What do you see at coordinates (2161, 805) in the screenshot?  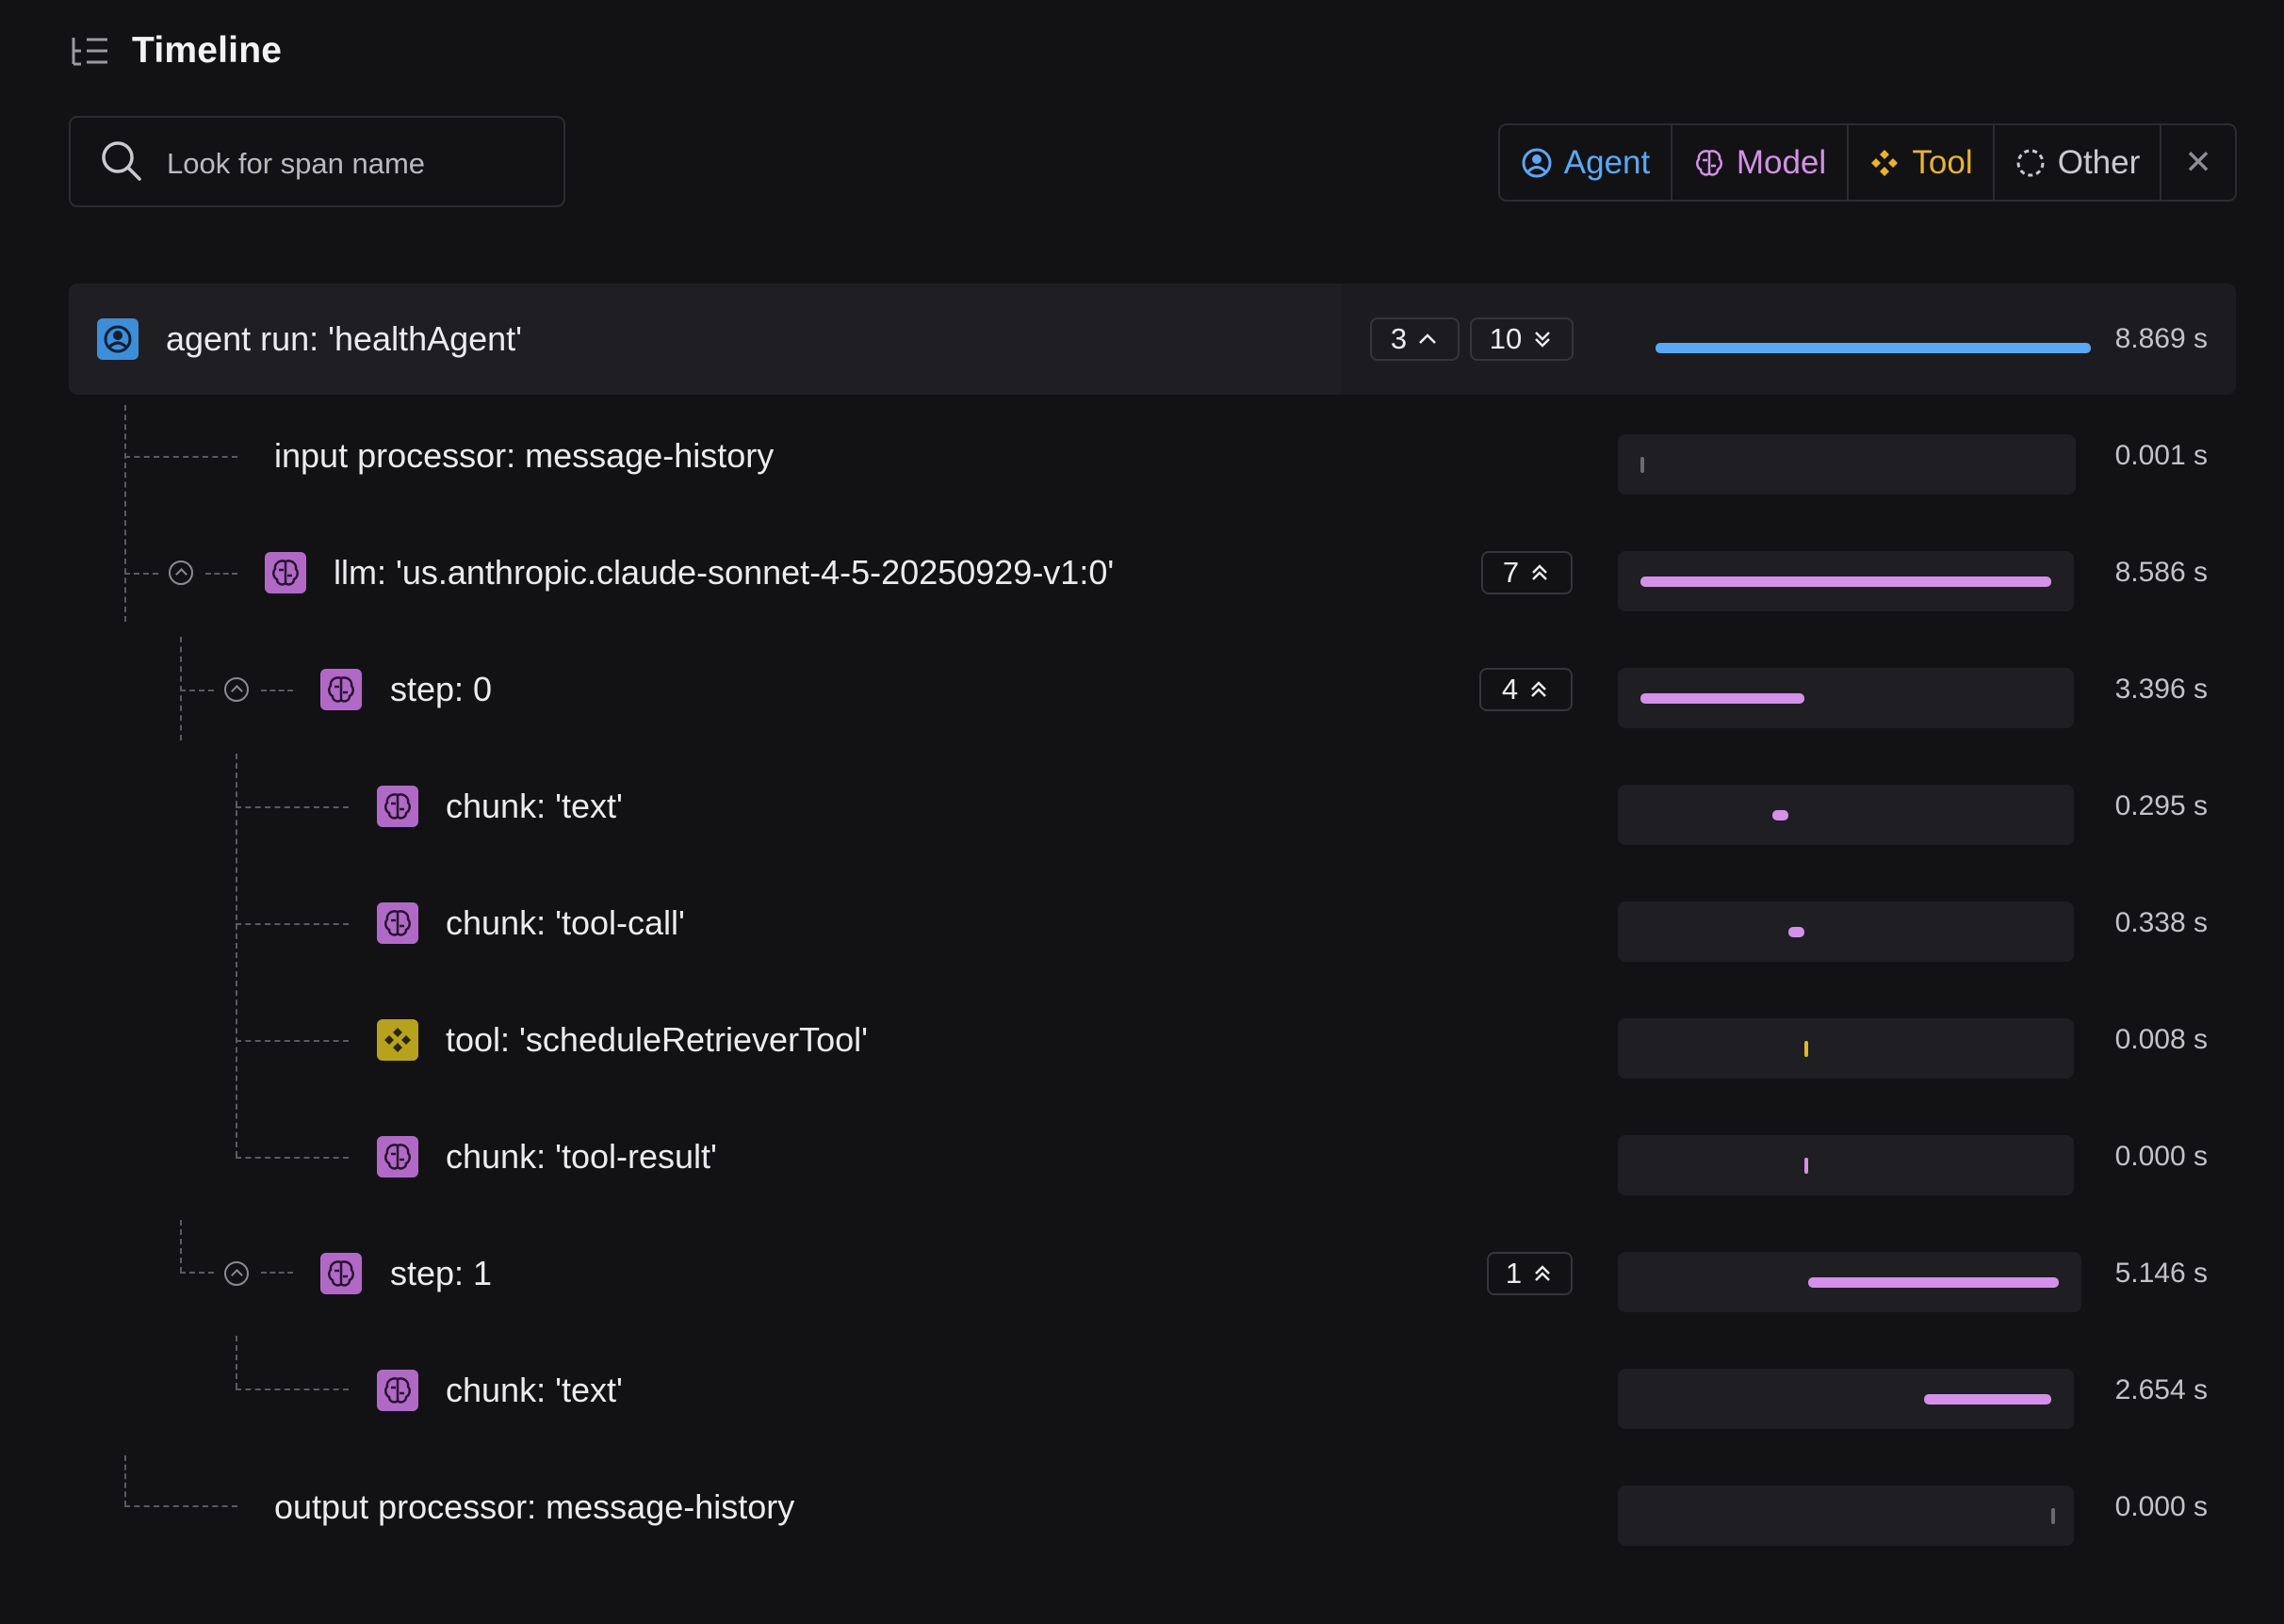 I see `span-duration: 0.295 s` at bounding box center [2161, 805].